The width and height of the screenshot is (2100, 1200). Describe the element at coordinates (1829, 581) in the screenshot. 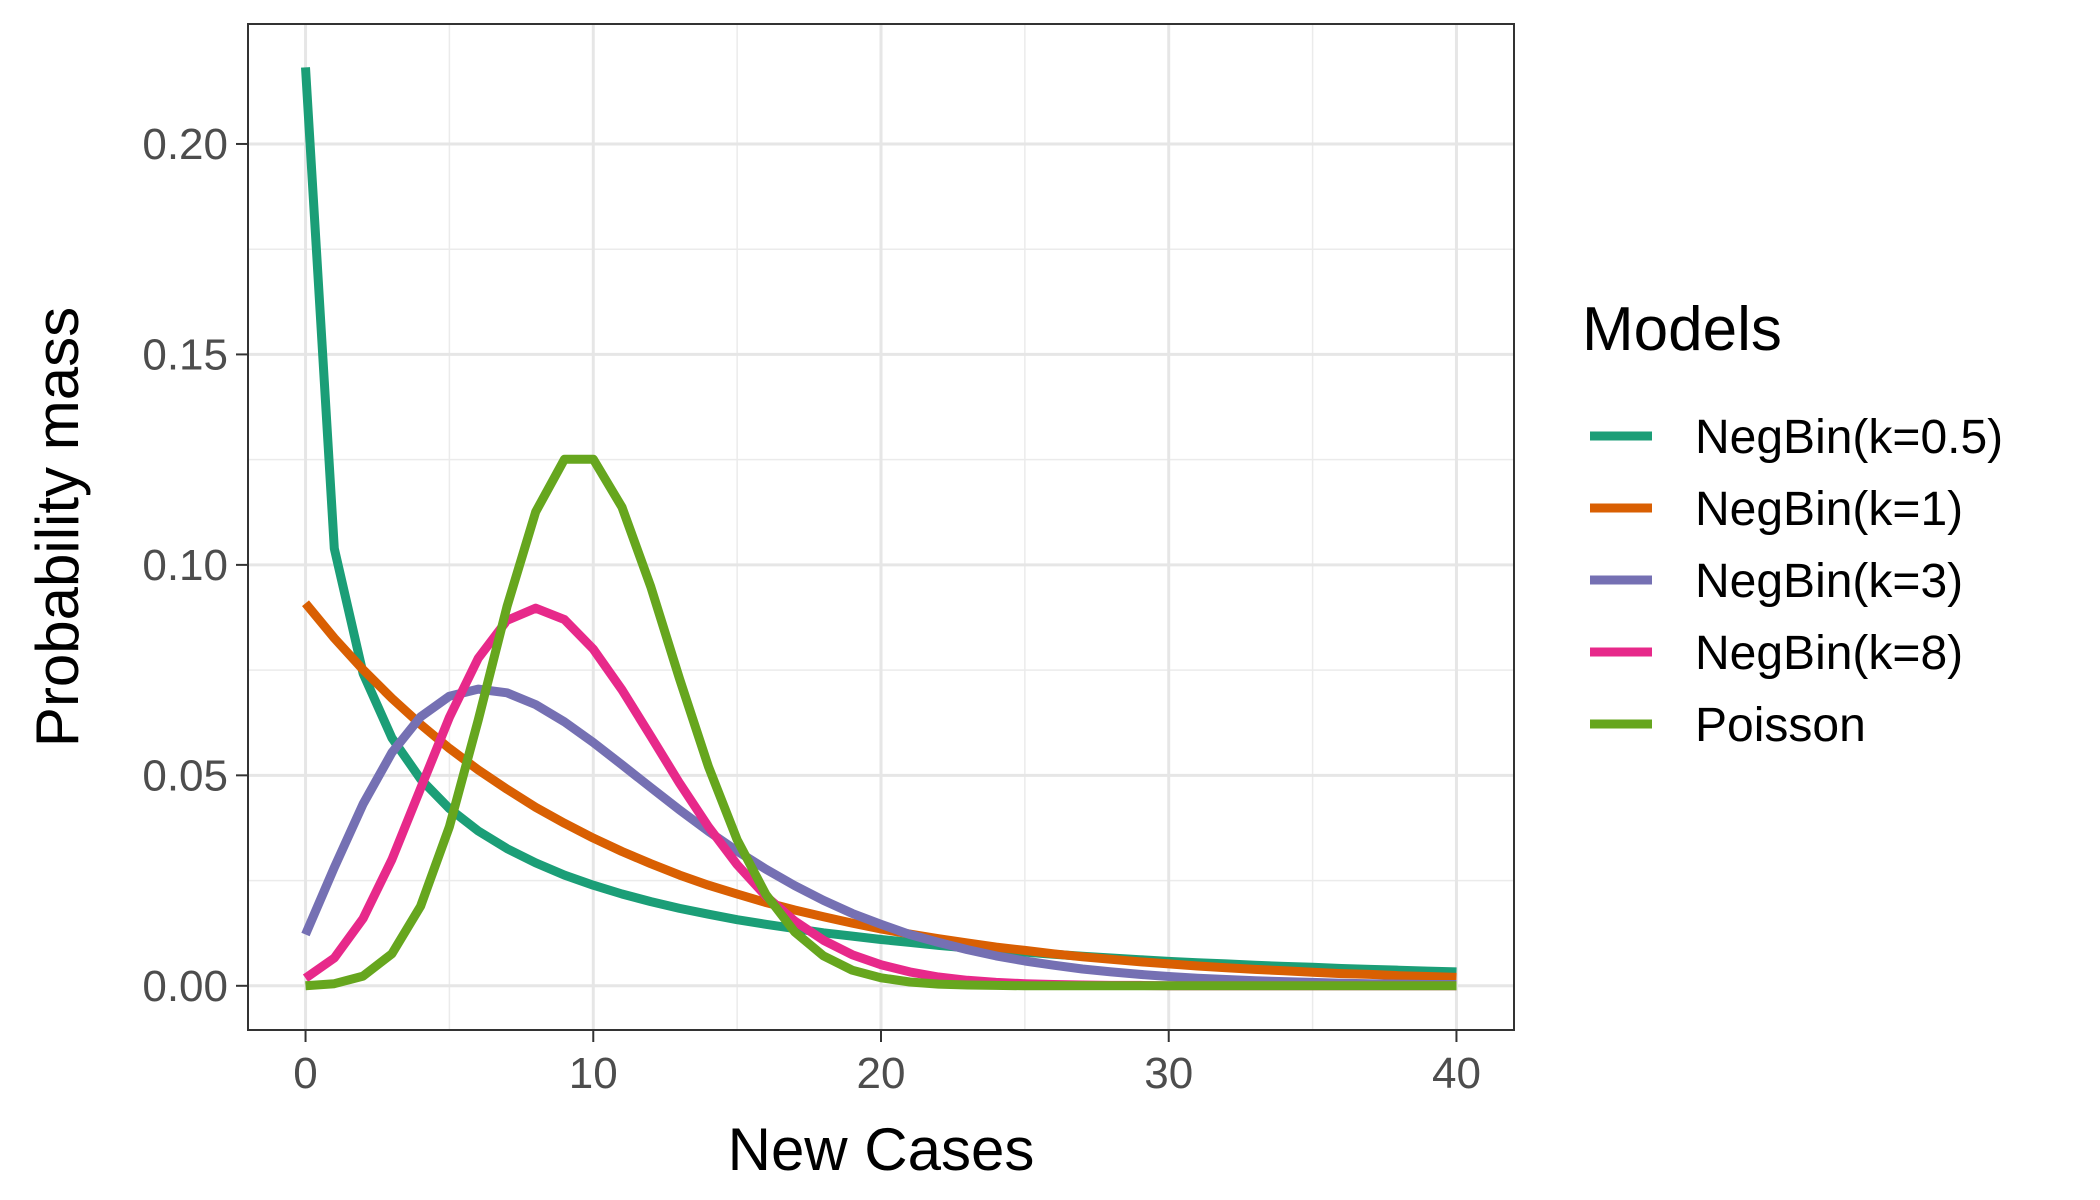

I see `legend-label-3: NegBin(k=3)` at that location.